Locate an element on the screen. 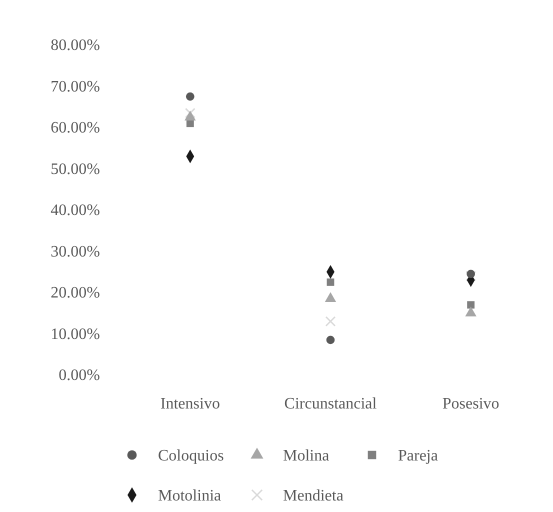 The image size is (553, 512). y-tick-label: 40.00% is located at coordinates (75, 211).